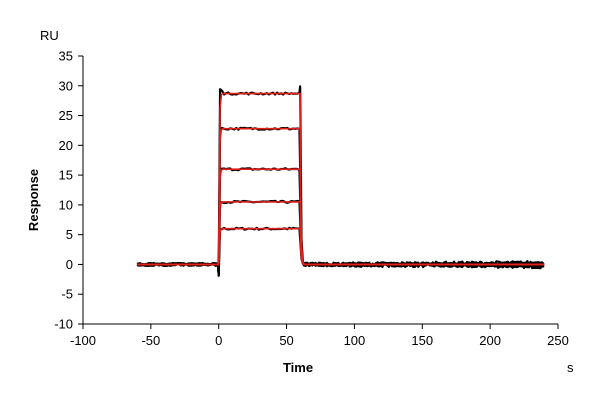 Image resolution: width=600 pixels, height=400 pixels. Describe the element at coordinates (69, 234) in the screenshot. I see `y-tick-label: 5` at that location.